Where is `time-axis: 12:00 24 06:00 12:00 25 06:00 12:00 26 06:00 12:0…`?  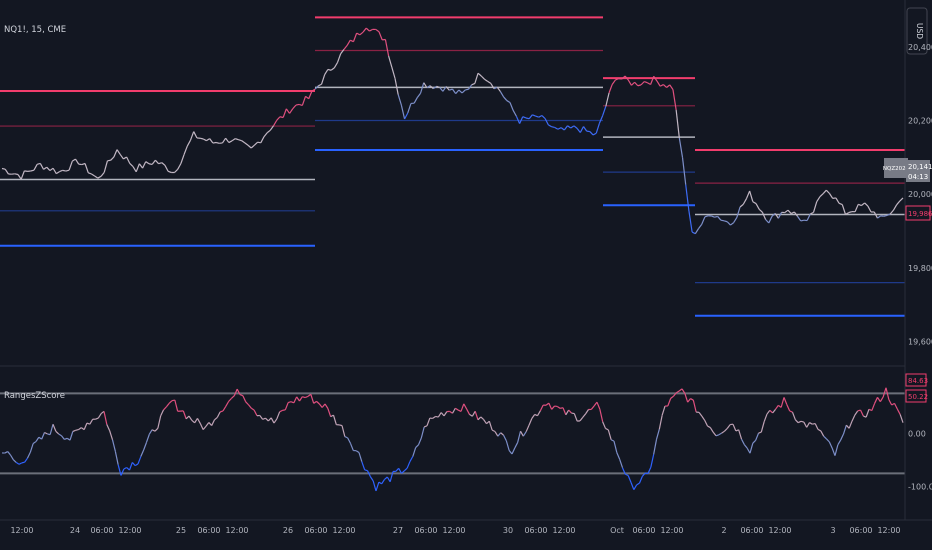 time-axis: 12:00 24 06:00 12:00 25 06:00 12:00 26 06:00 12:0… is located at coordinates (455, 530).